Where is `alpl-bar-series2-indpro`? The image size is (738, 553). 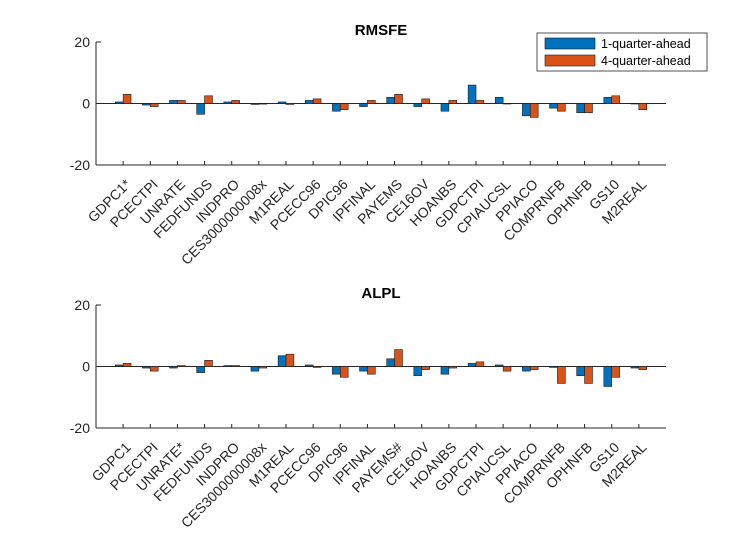
alpl-bar-series2-indpro is located at coordinates (235, 366).